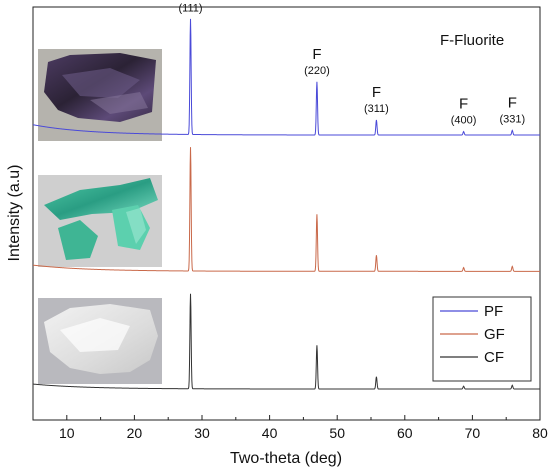  I want to click on x-tick-label: 80, so click(540, 433).